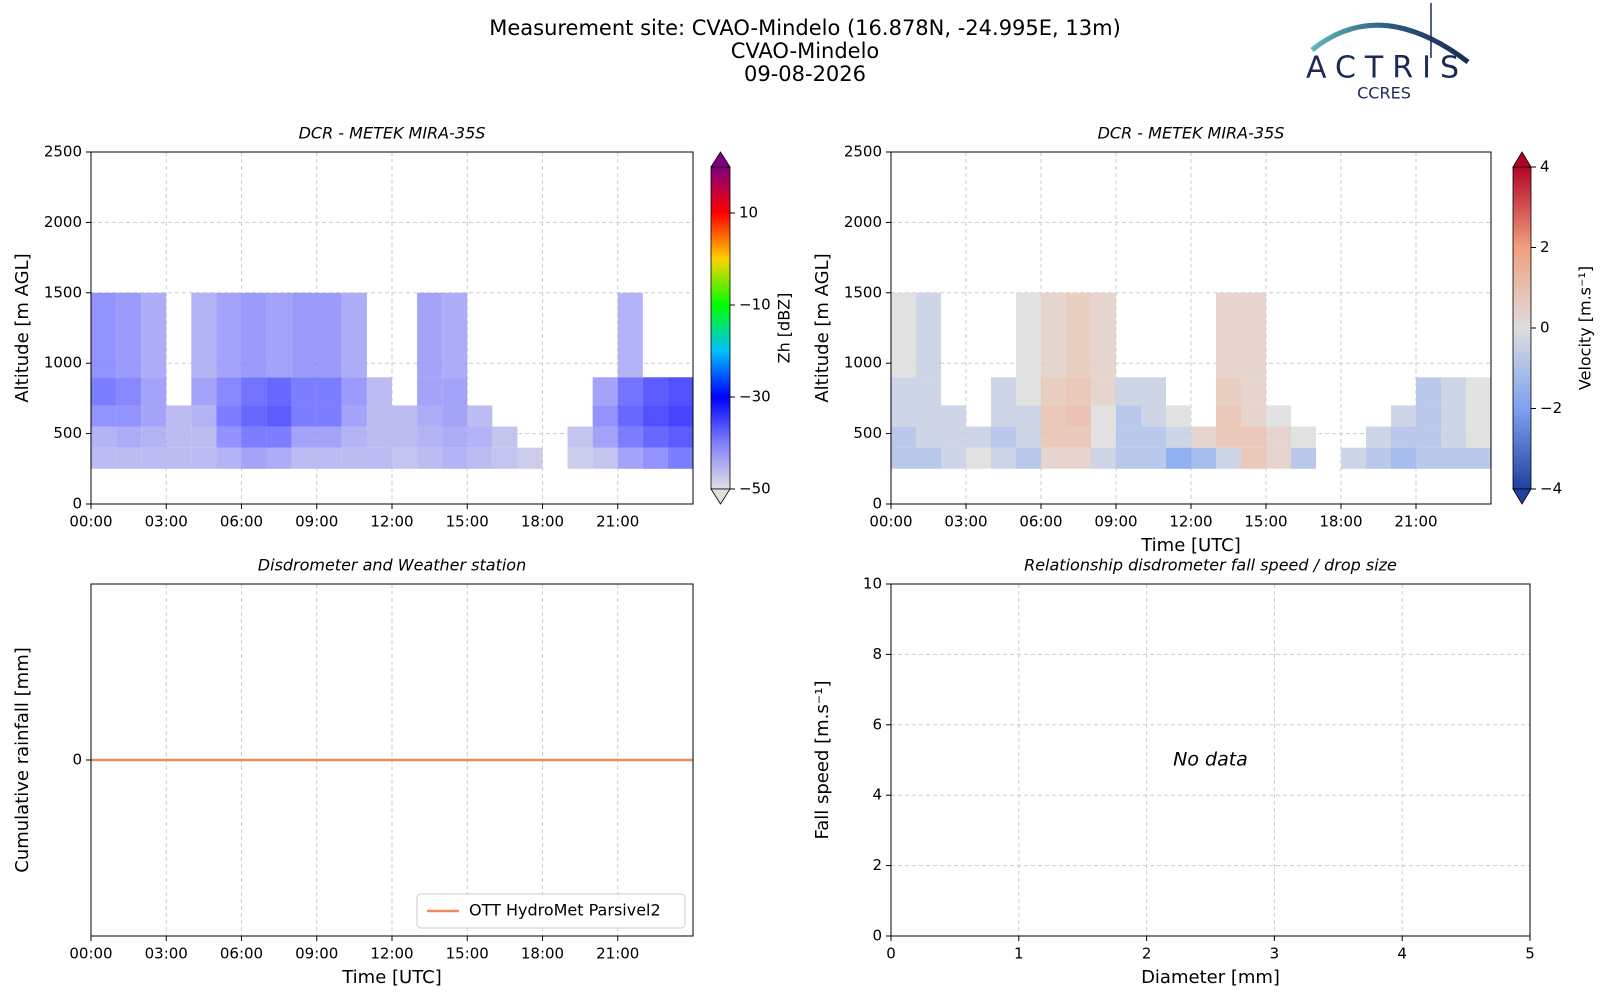 This screenshot has height=1000, width=1600. What do you see at coordinates (755, 489) in the screenshot?
I see `colorbar-tick-label: −50` at bounding box center [755, 489].